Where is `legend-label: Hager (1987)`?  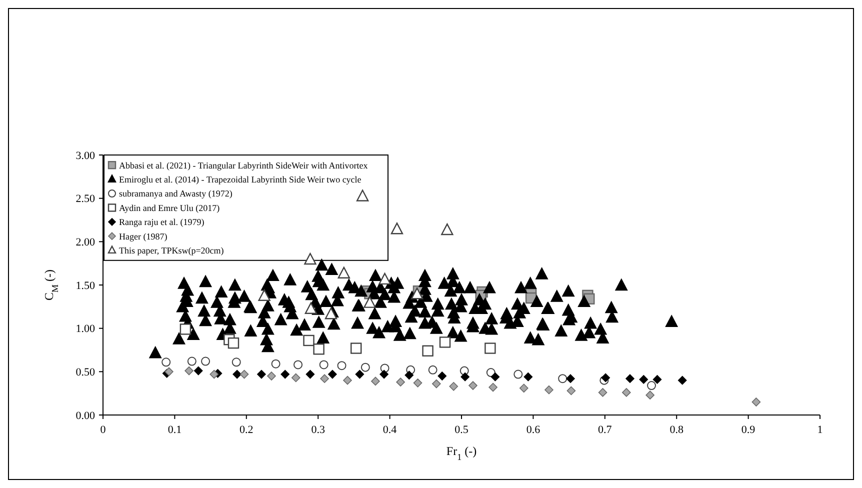 legend-label: Hager (1987) is located at coordinates (143, 236).